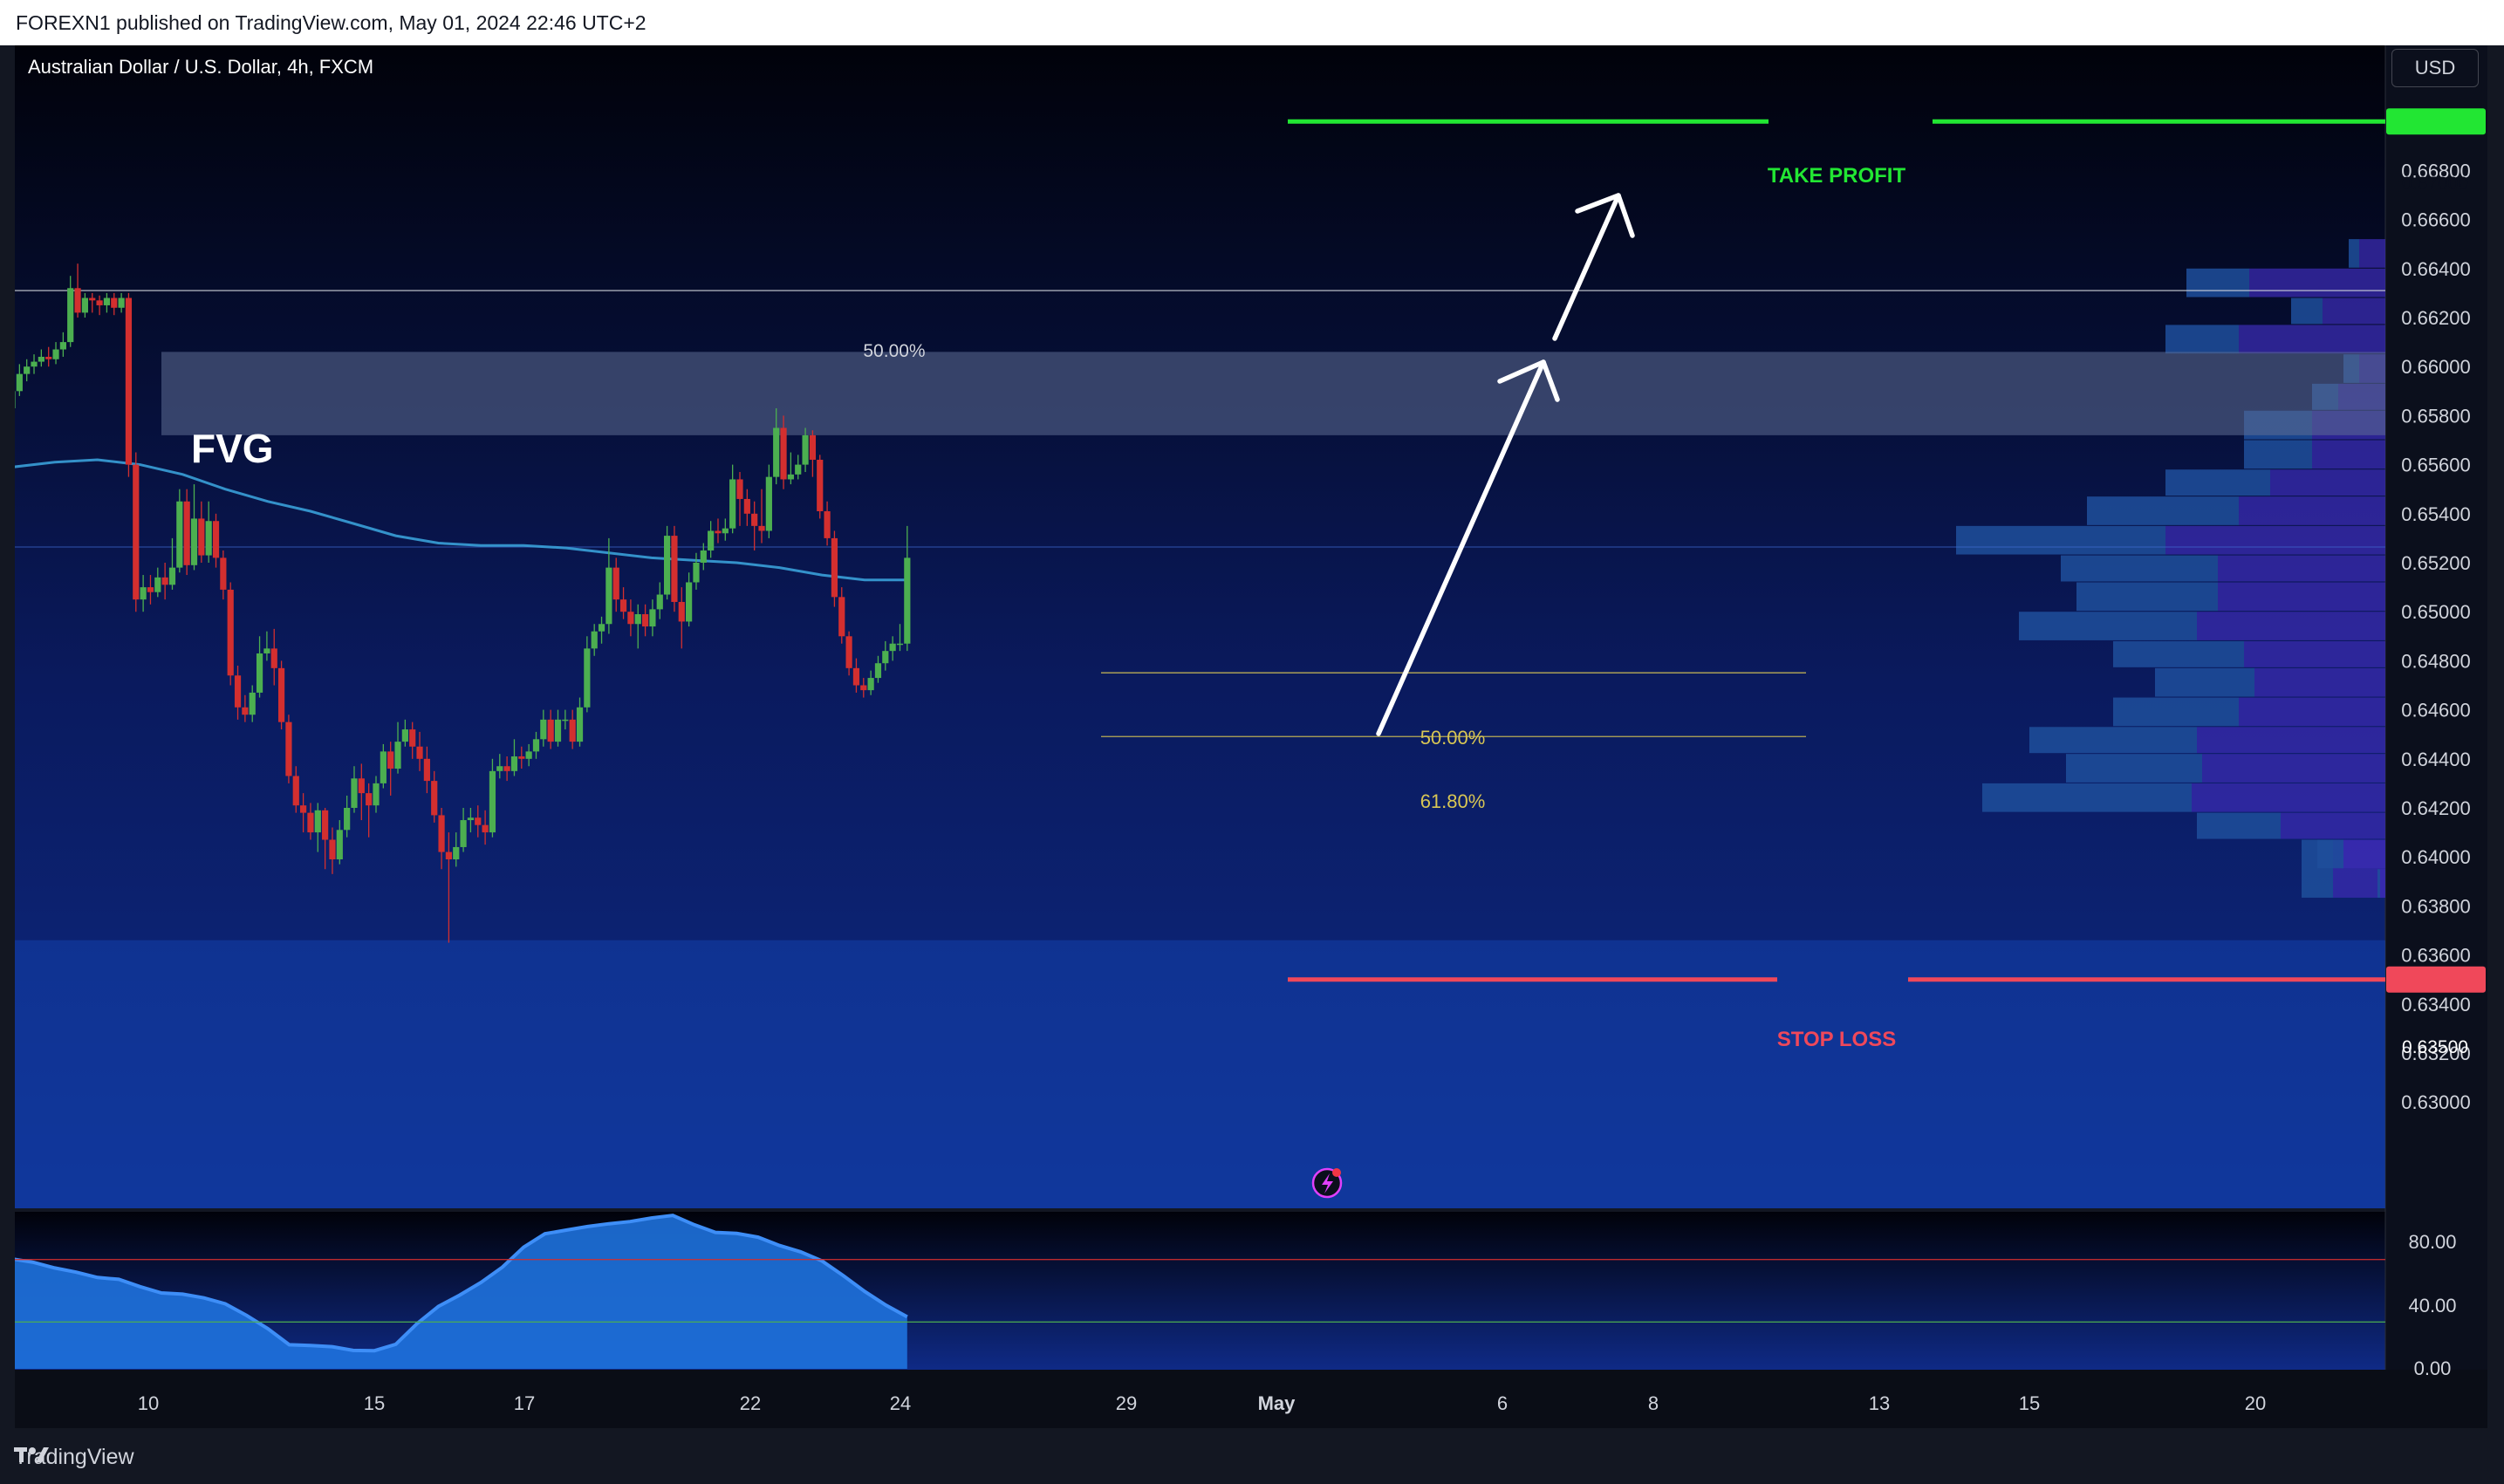 The image size is (2504, 1484). Describe the element at coordinates (31, 1454) in the screenshot. I see `tradingview-icon` at that location.